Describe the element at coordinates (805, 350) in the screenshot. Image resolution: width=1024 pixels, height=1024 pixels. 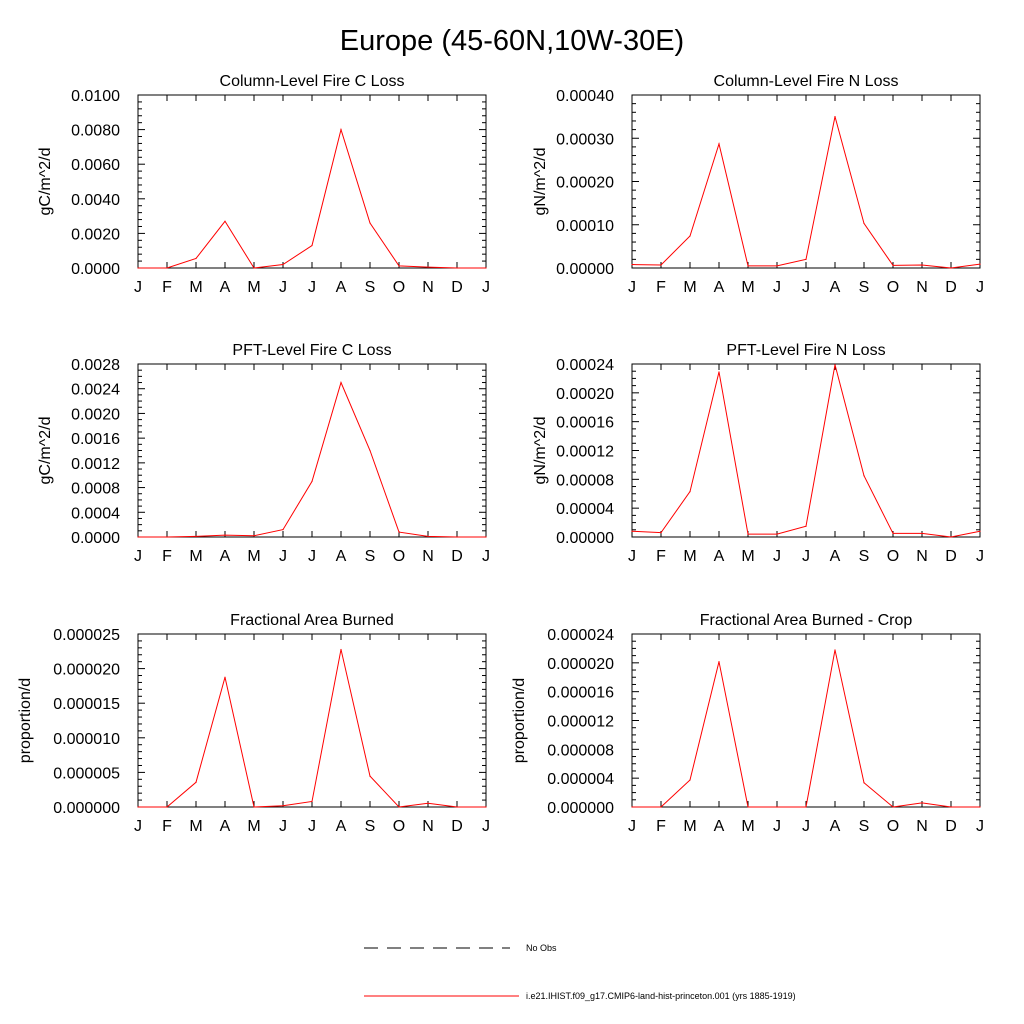
I see `panel-title: PFT-Level Fire N Loss` at that location.